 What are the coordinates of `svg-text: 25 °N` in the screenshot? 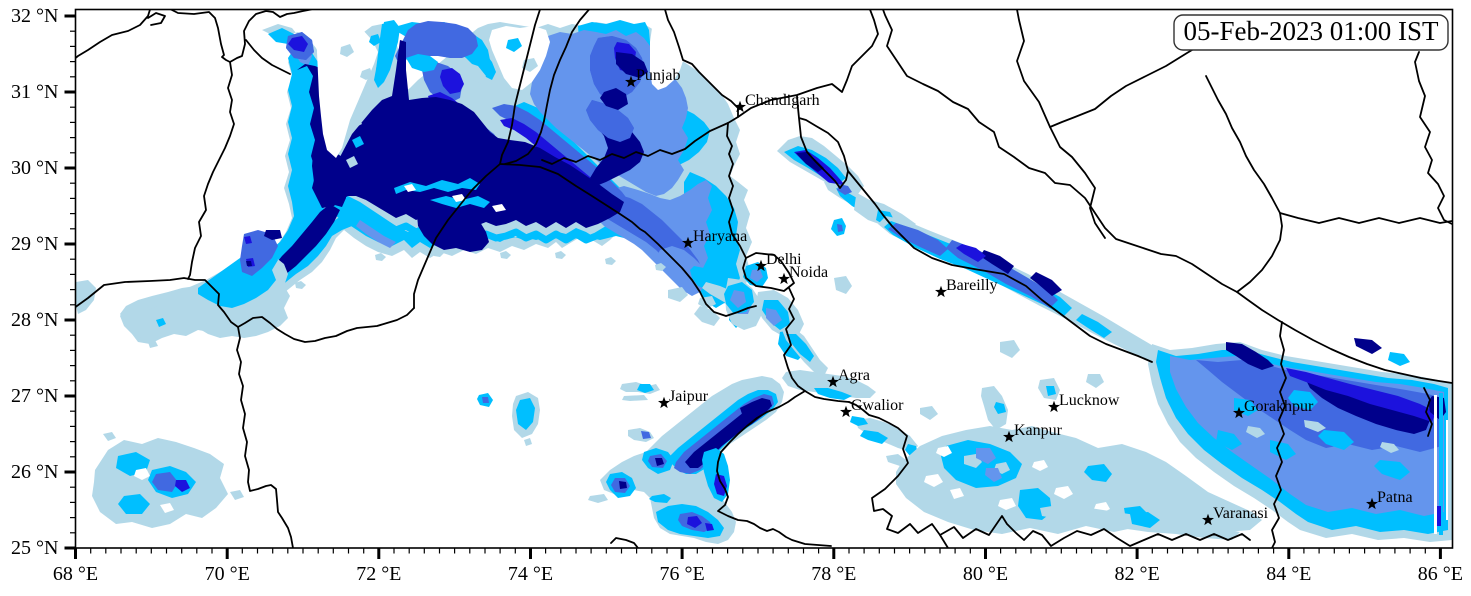 It's located at (34, 548).